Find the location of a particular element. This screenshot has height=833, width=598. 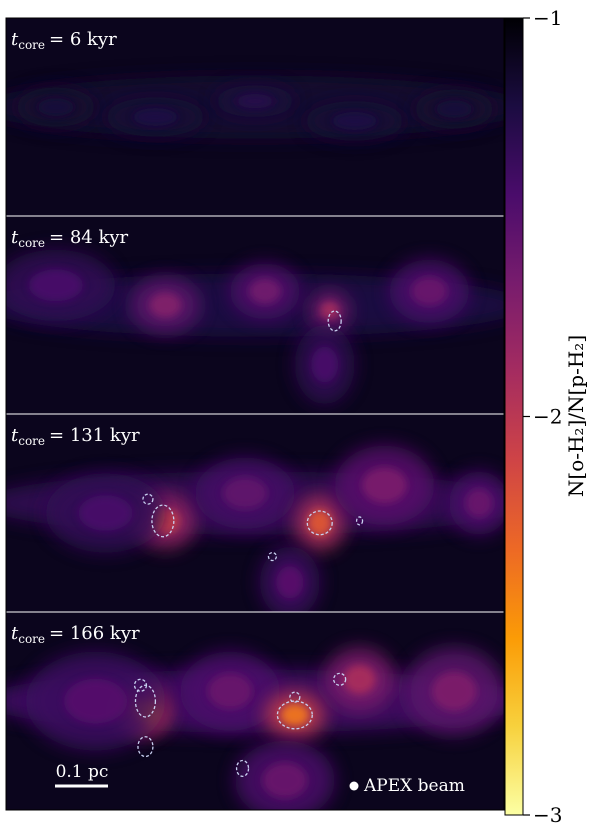

apex-beam-label: APEX beam is located at coordinates (414, 786).